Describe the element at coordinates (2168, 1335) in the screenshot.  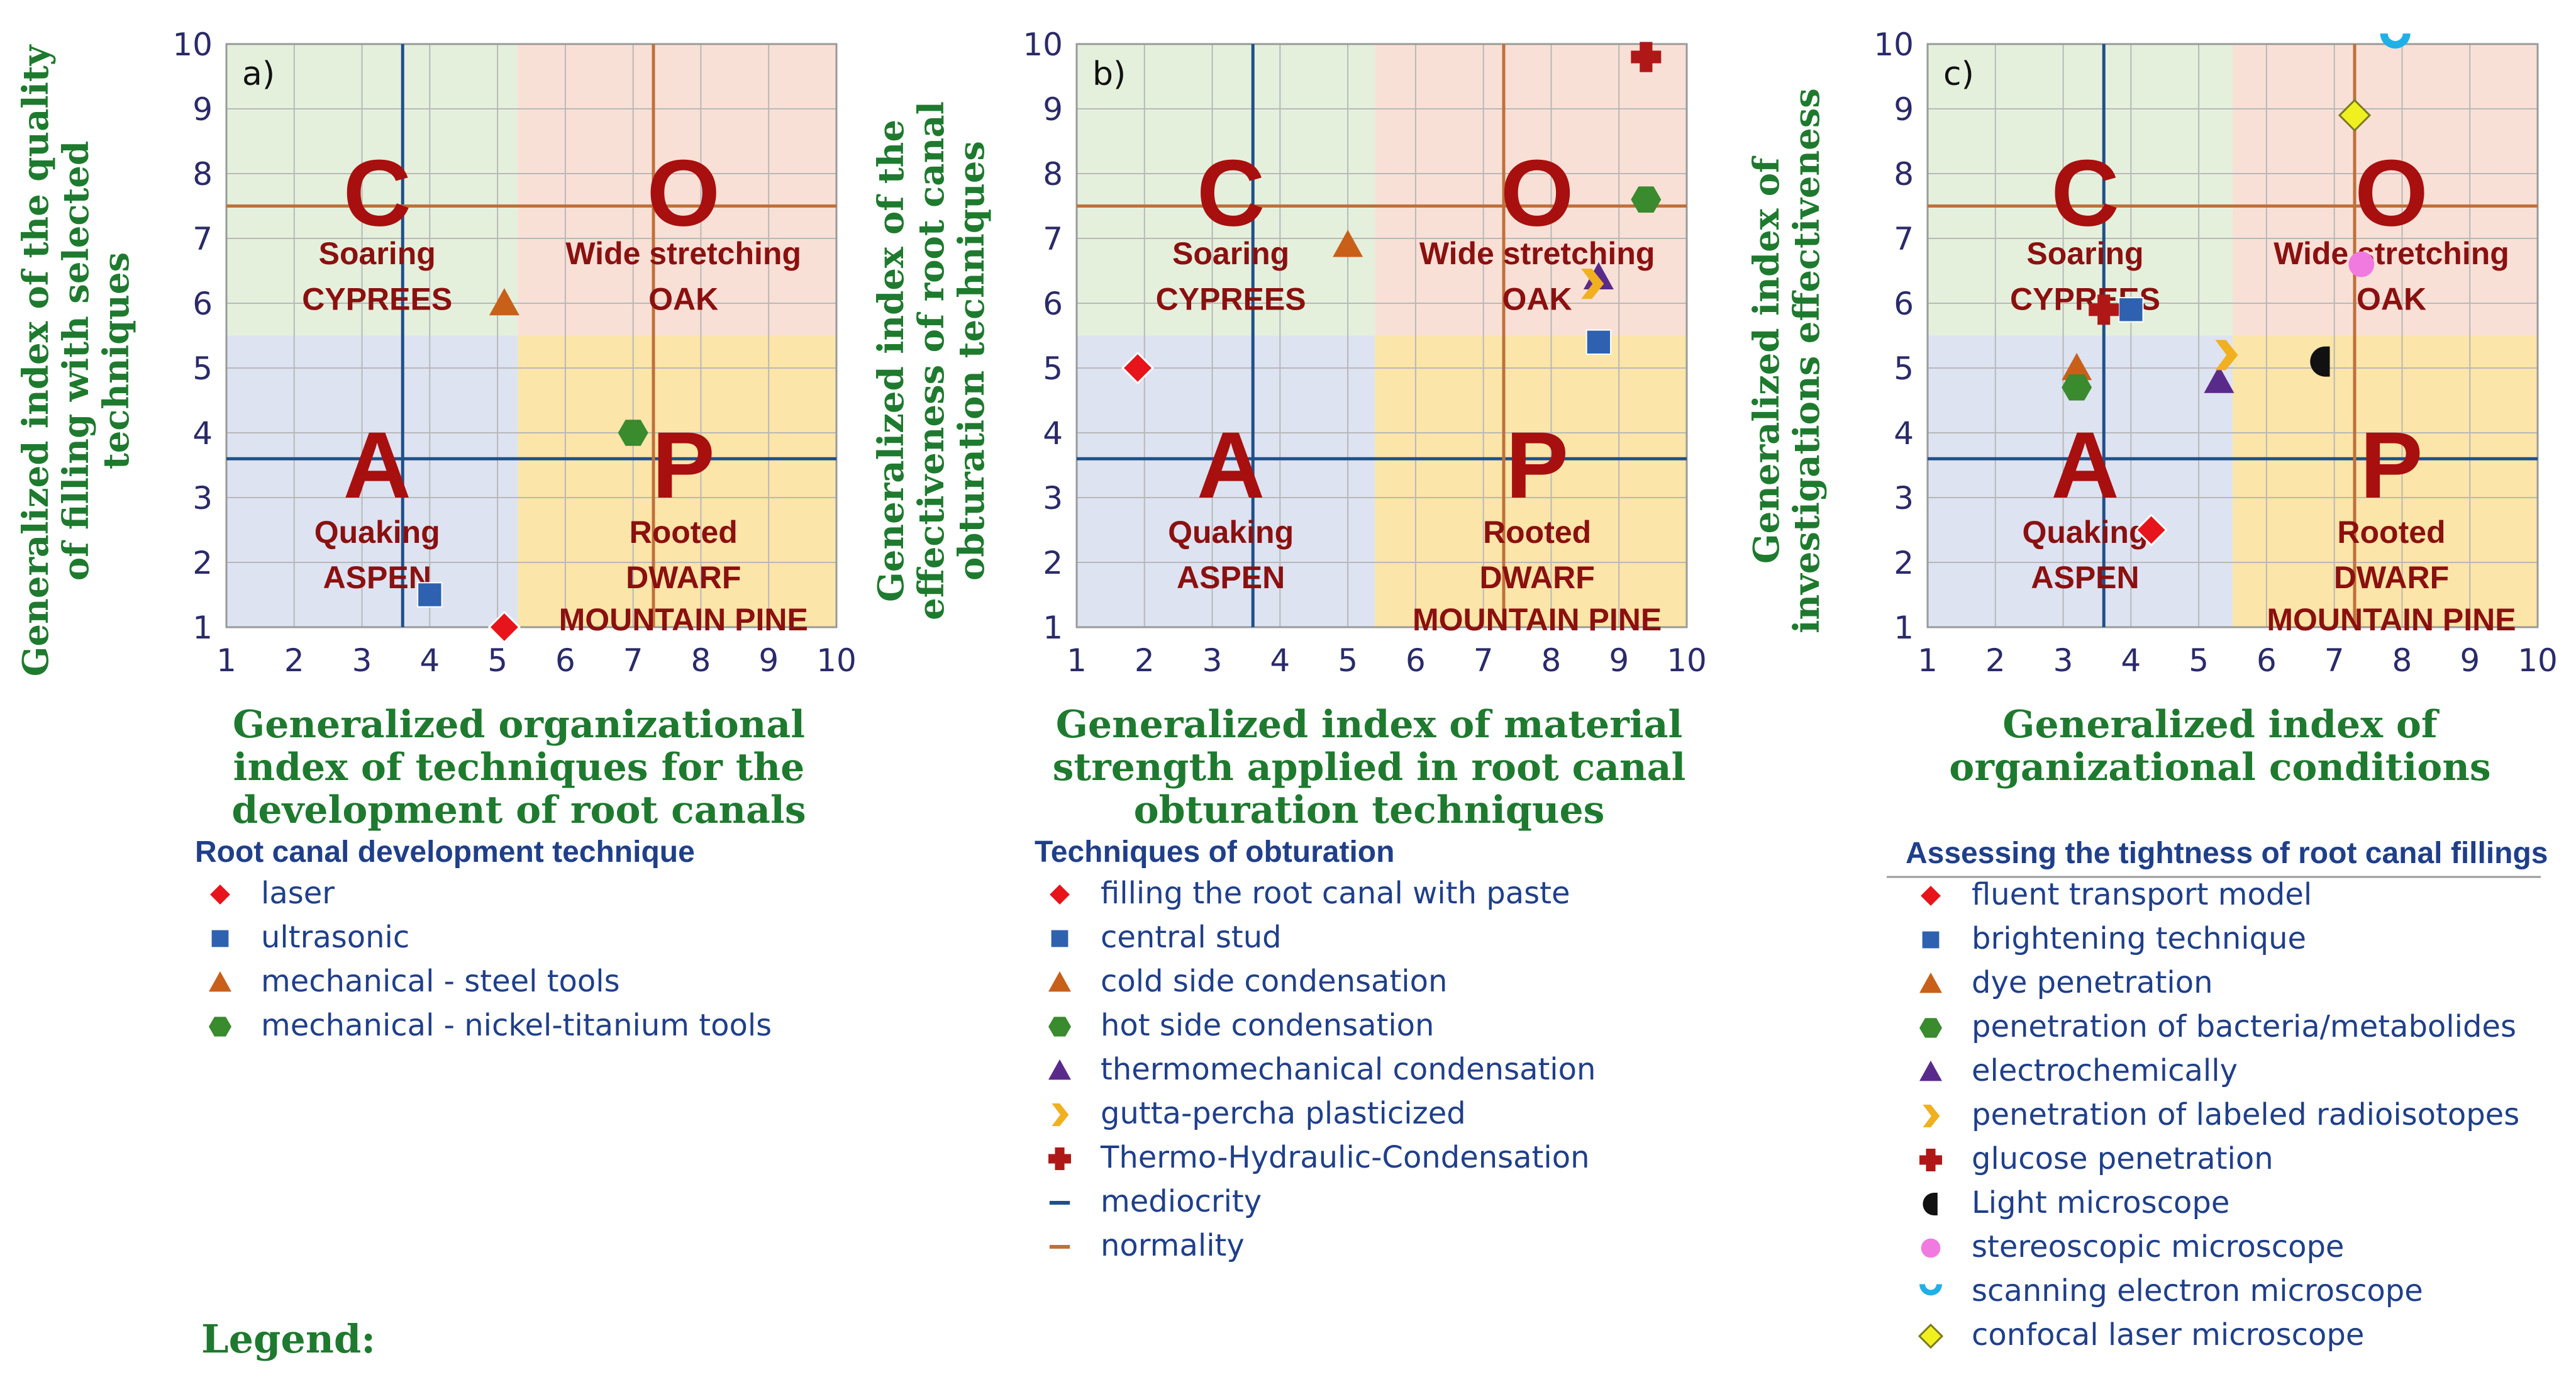
I see `legend-item-label: confocal laser microscope` at that location.